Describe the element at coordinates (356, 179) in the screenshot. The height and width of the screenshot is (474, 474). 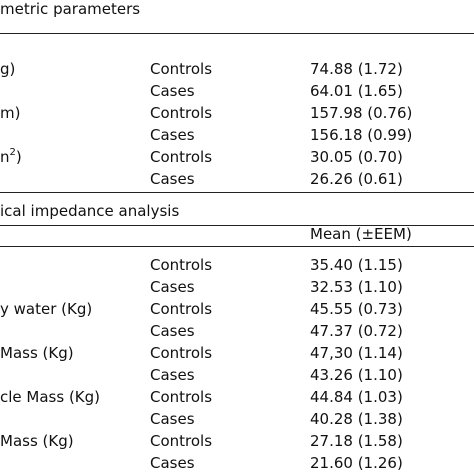
I see `row-value: 26.26 (0.61)` at that location.